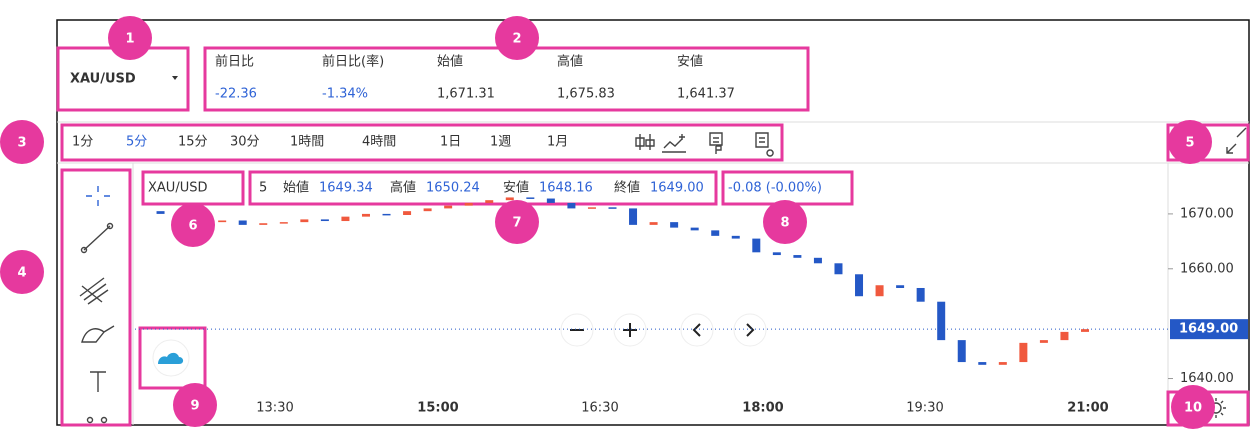 The image size is (1257, 430). I want to click on quote-label: 前日比, so click(234, 62).